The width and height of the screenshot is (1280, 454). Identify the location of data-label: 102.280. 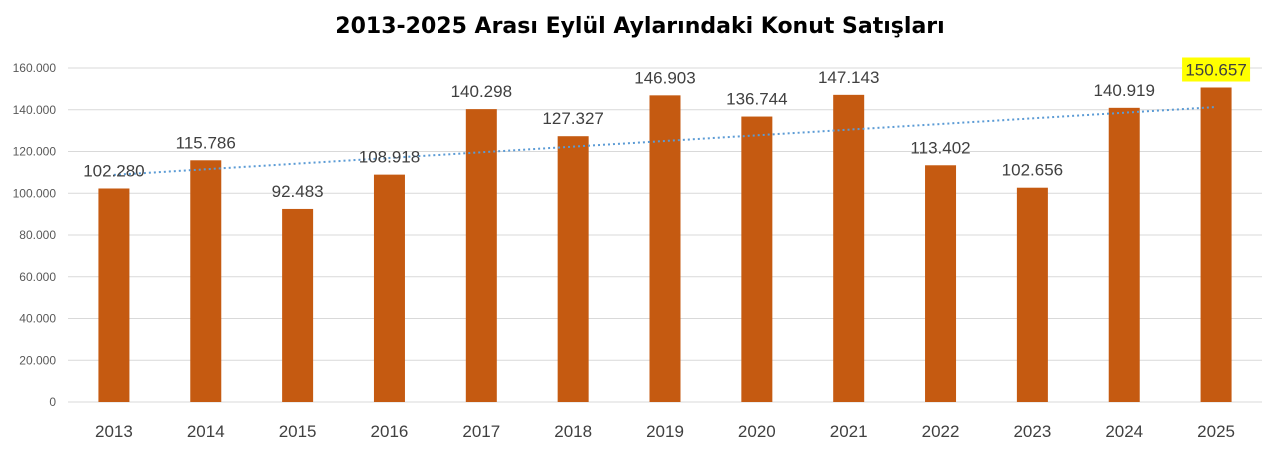
(113, 170).